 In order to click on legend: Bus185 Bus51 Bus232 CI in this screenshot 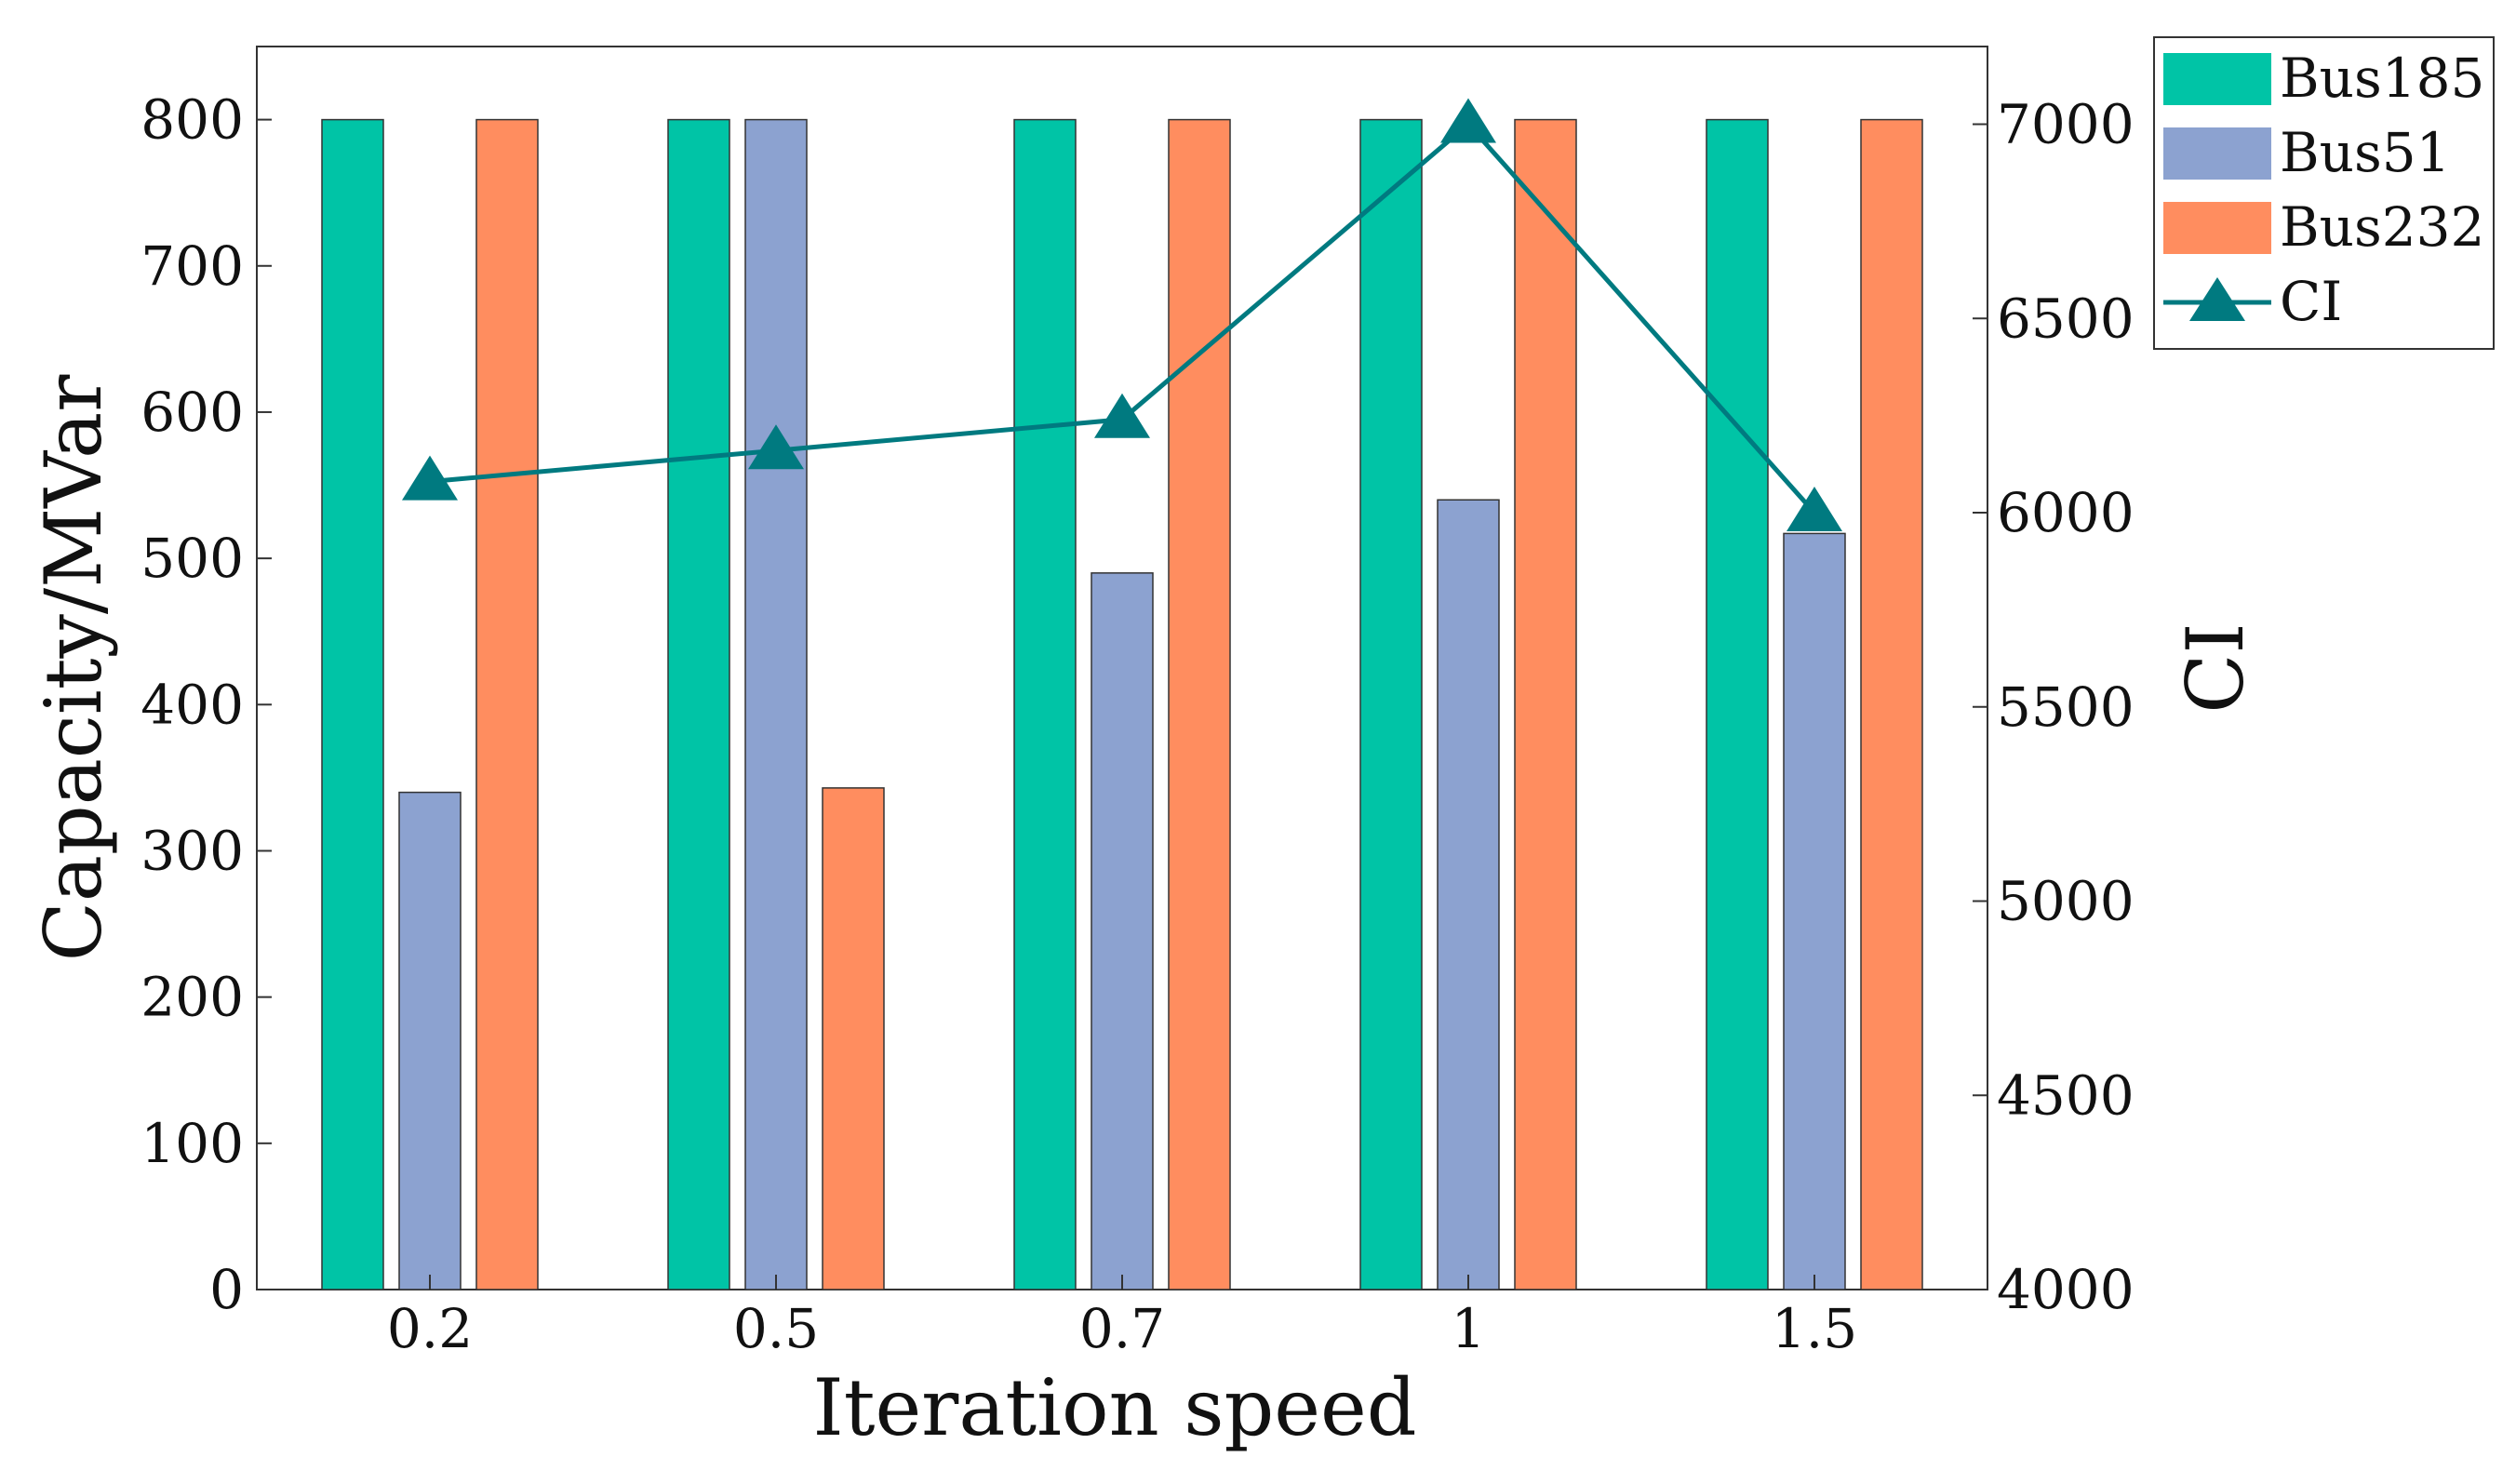, I will do `click(2324, 193)`.